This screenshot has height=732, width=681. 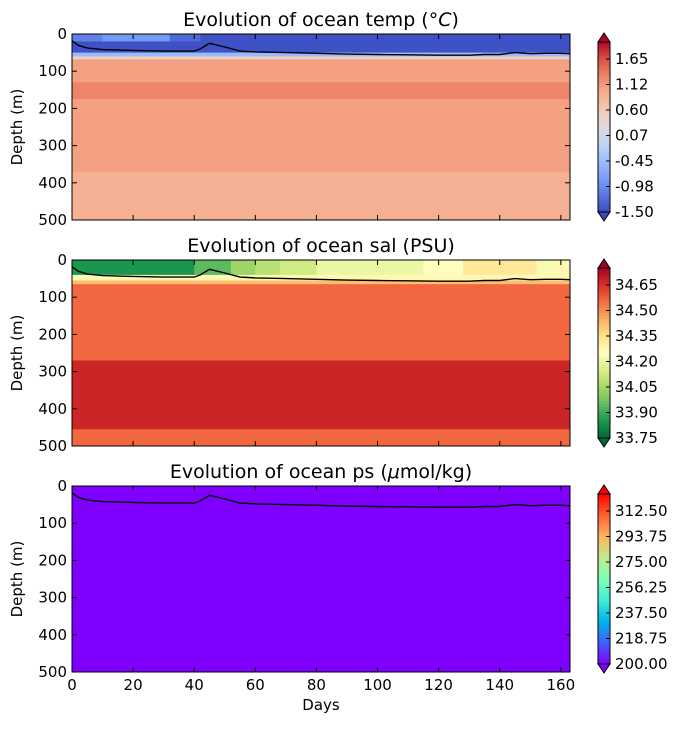 What do you see at coordinates (636, 362) in the screenshot?
I see `colorbar-tick-label: 34.20` at bounding box center [636, 362].